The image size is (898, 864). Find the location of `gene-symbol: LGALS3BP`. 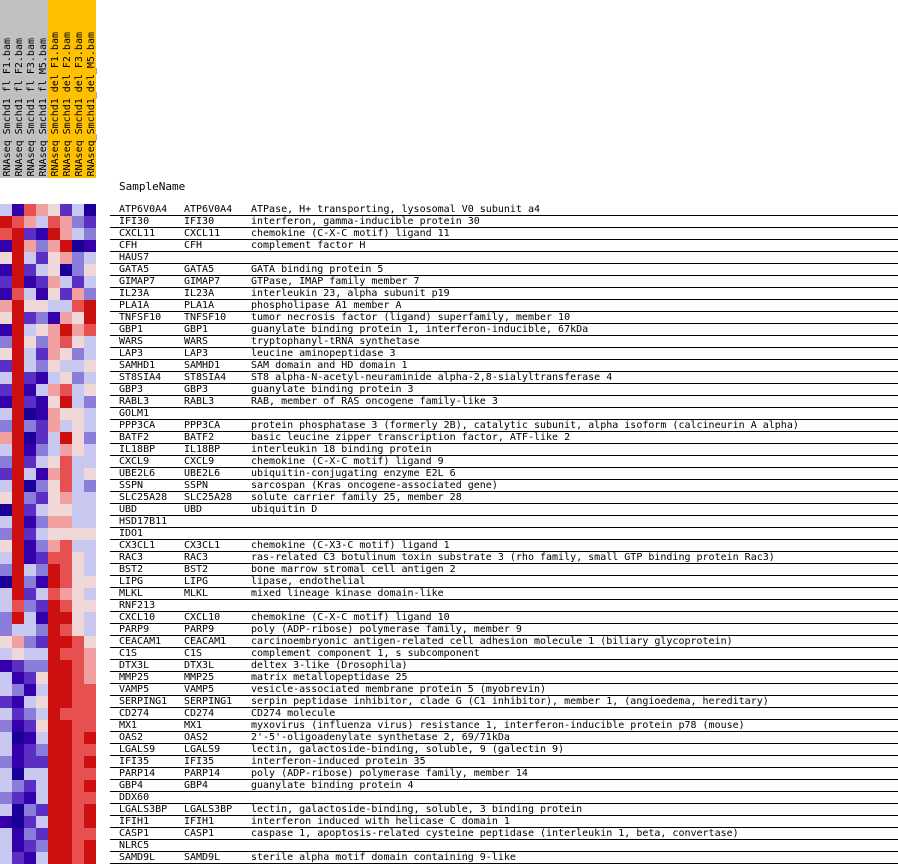

gene-symbol: LGALS3BP is located at coordinates (208, 809).